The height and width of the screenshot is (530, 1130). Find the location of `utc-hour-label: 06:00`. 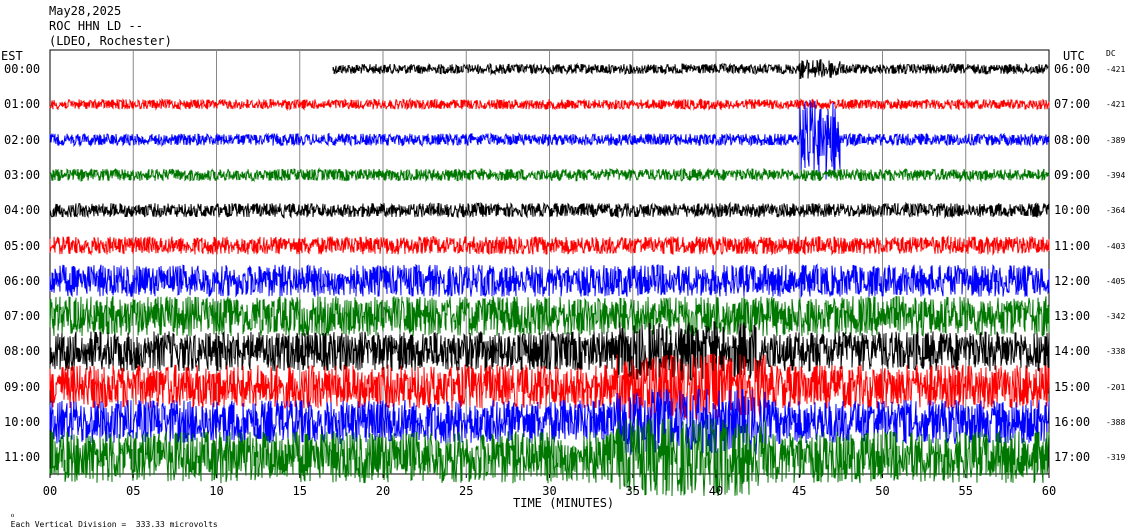

utc-hour-label: 06:00 is located at coordinates (1072, 69).